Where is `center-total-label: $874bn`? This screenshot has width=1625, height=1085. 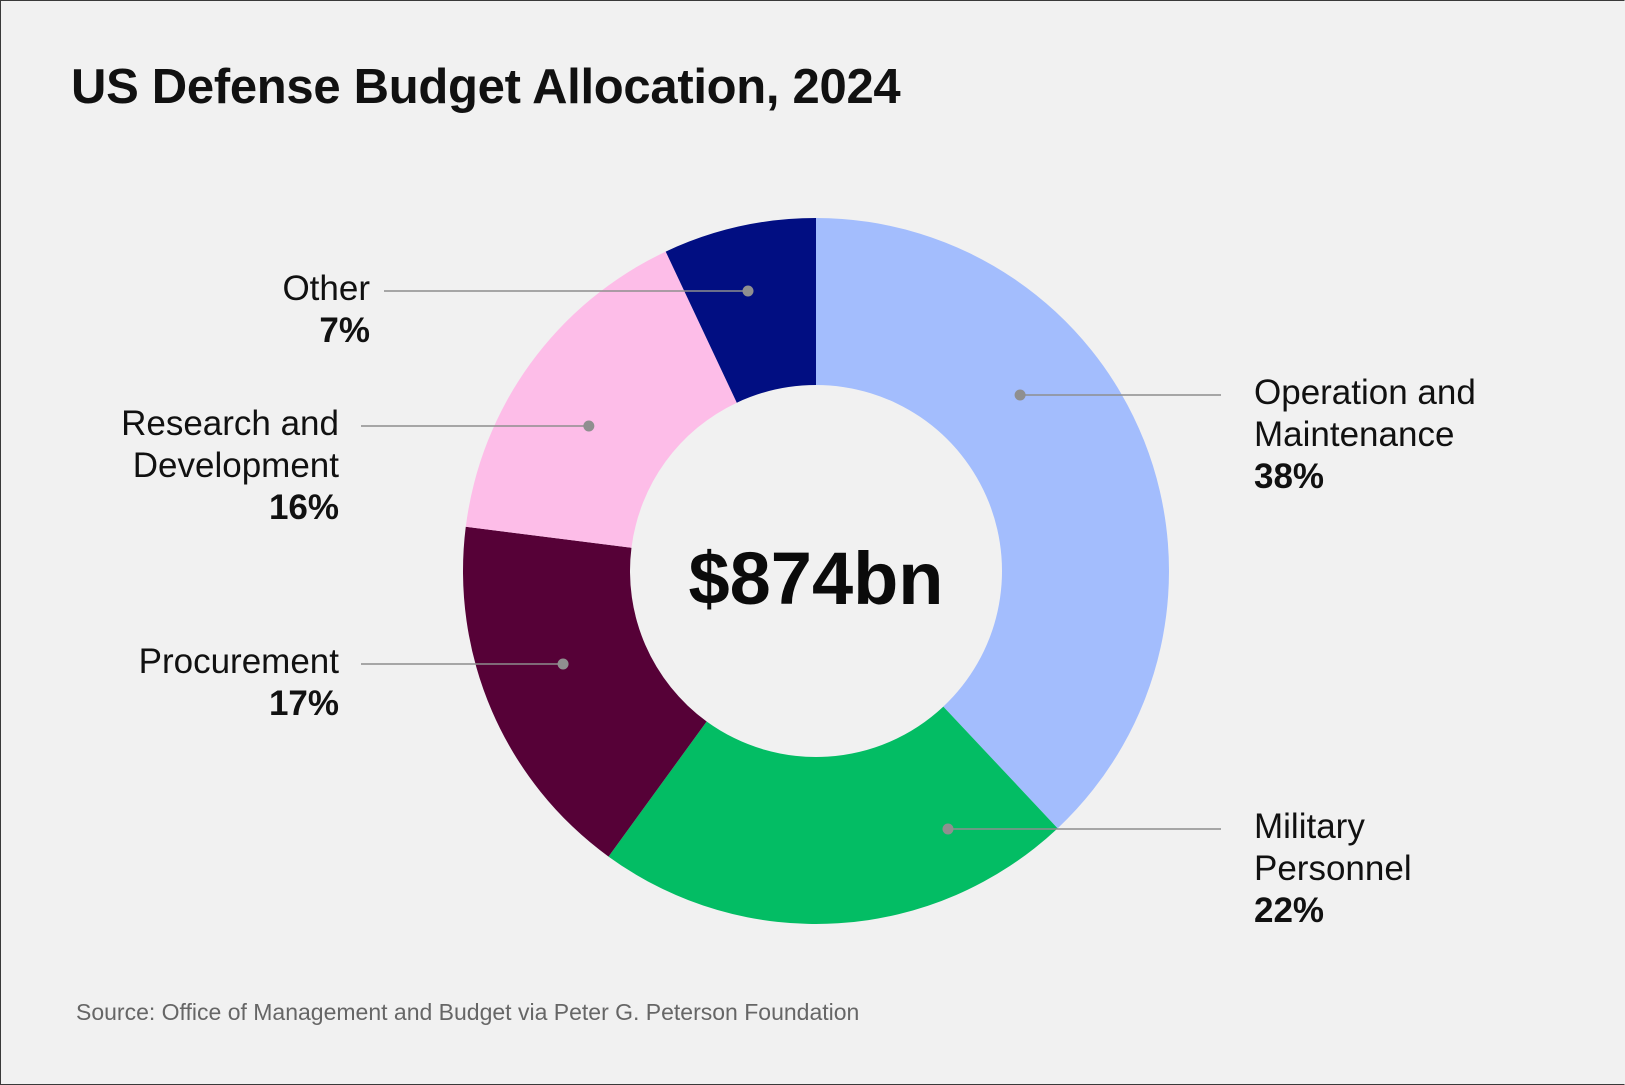 center-total-label: $874bn is located at coordinates (815, 578).